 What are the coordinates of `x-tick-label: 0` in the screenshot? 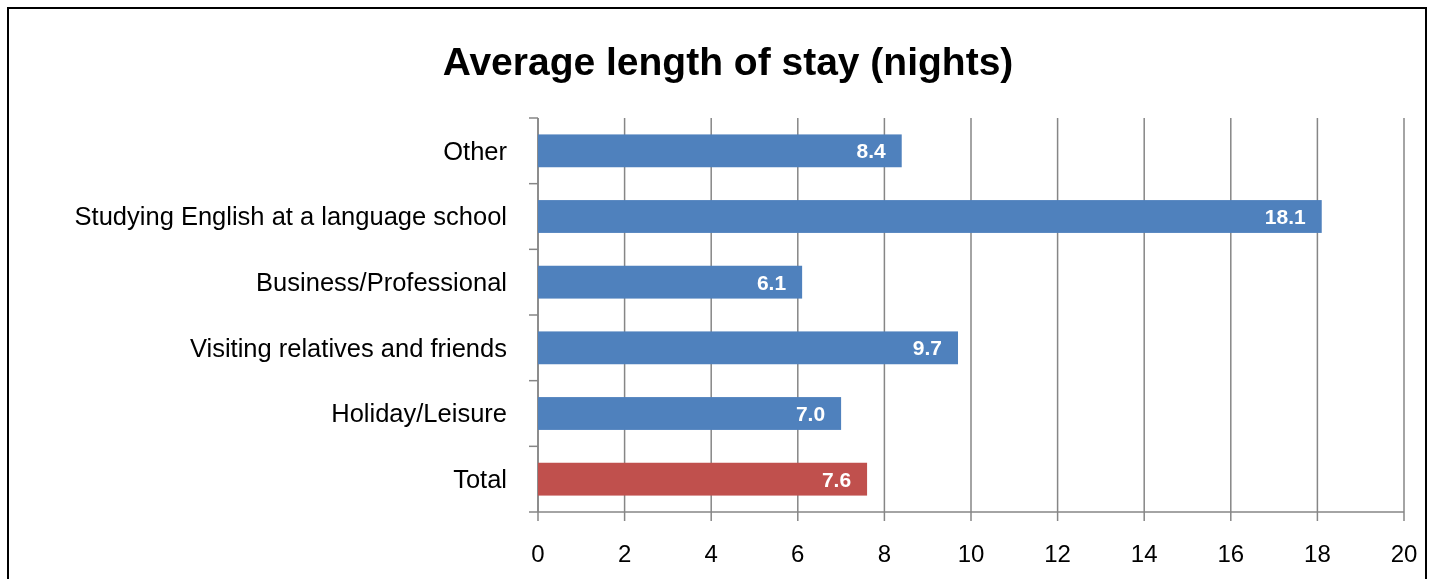 It's located at (538, 553).